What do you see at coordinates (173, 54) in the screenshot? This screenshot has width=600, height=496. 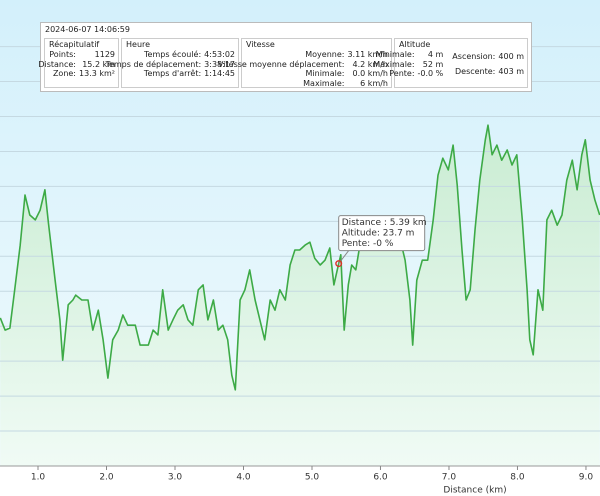 I see `field-label: Temps écoulé:` at bounding box center [173, 54].